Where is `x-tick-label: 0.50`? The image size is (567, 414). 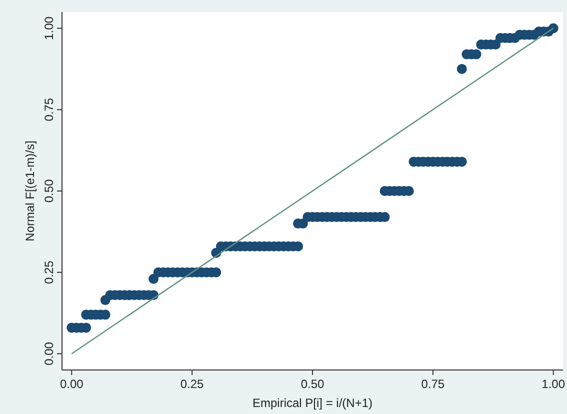
x-tick-label: 0.50 is located at coordinates (312, 384).